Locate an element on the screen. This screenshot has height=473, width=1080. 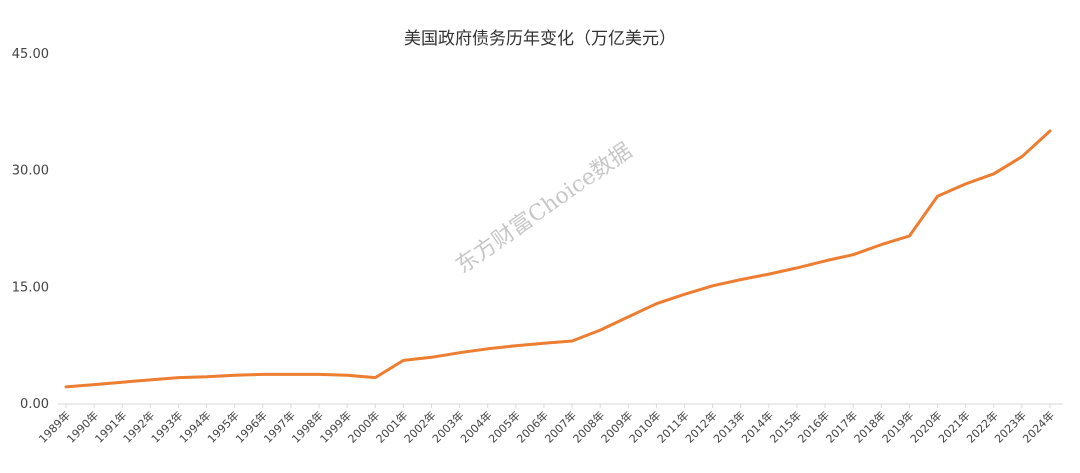
y-tick-label: 30.00 is located at coordinates (30, 171).